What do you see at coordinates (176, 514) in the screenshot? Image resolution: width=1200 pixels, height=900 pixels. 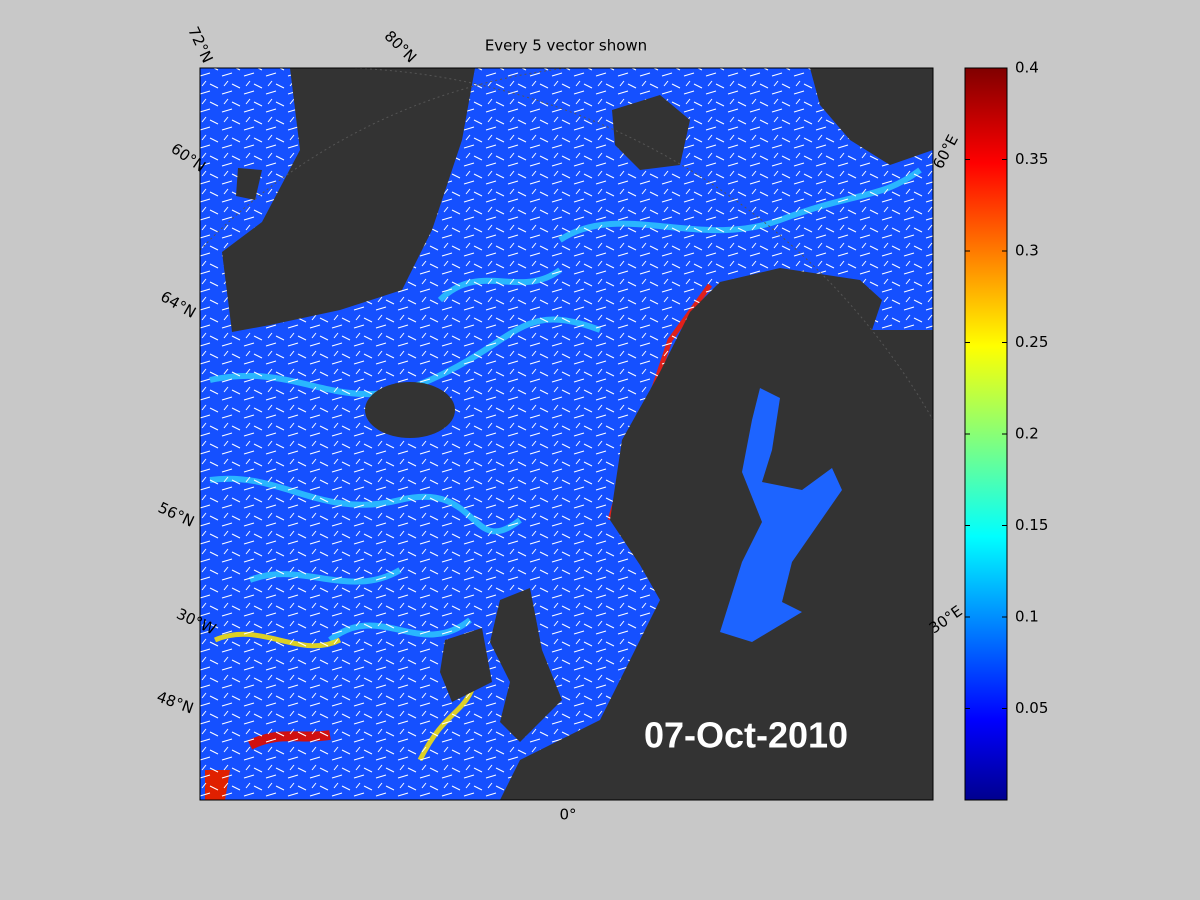 I see `graticule-label: 56°N` at bounding box center [176, 514].